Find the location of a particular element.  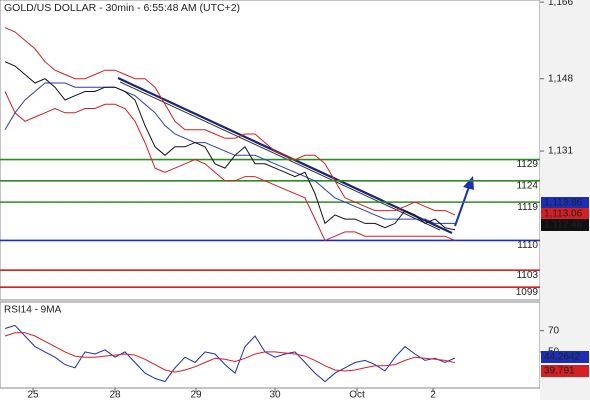

price-box-label: 1,113.06 is located at coordinates (563, 214).